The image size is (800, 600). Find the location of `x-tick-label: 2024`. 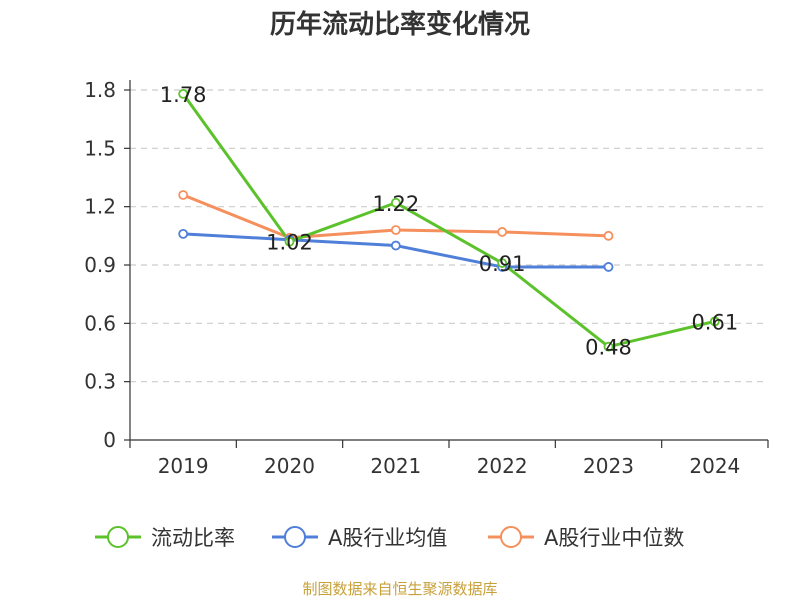

x-tick-label: 2024 is located at coordinates (714, 466).